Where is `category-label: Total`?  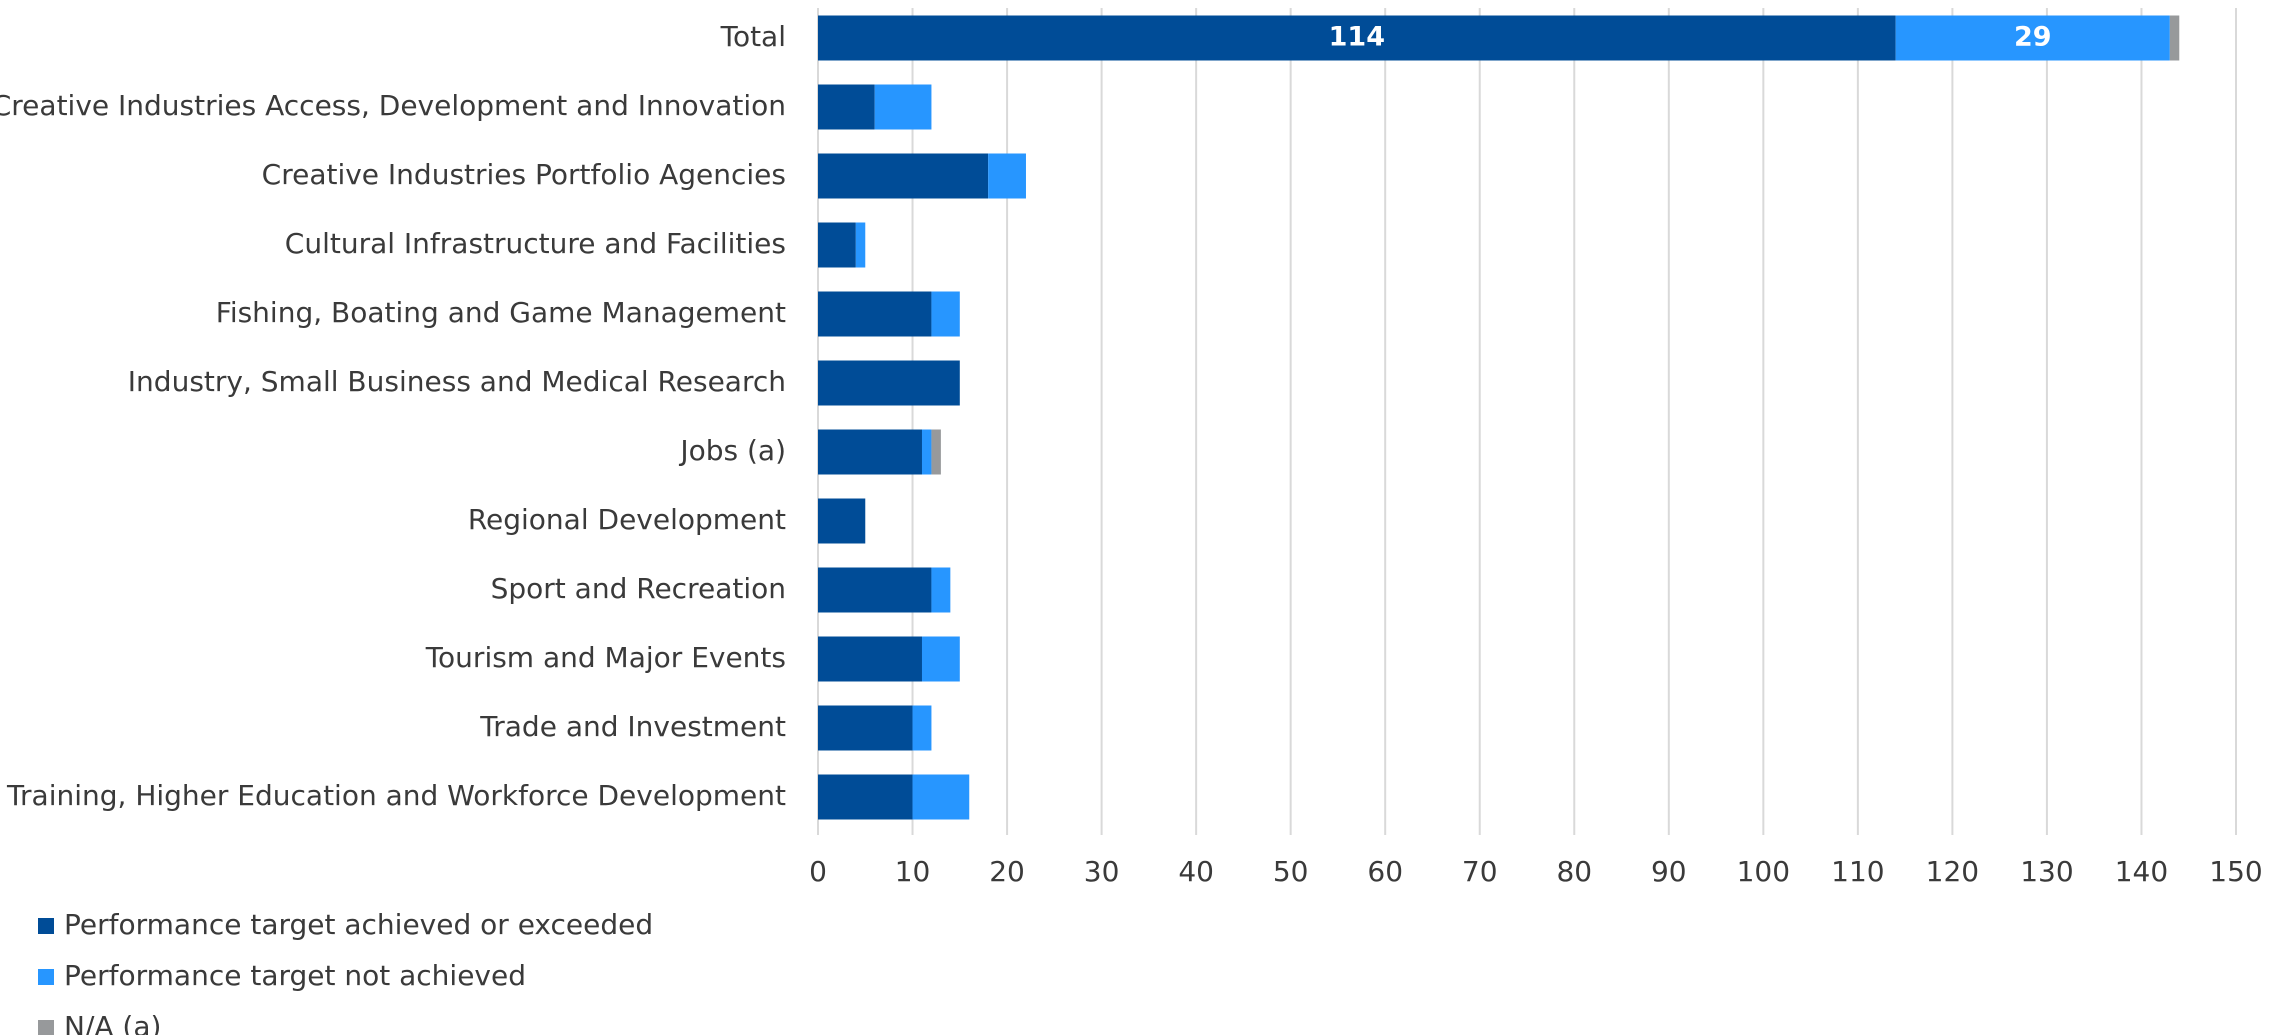 category-label: Total is located at coordinates (753, 36).